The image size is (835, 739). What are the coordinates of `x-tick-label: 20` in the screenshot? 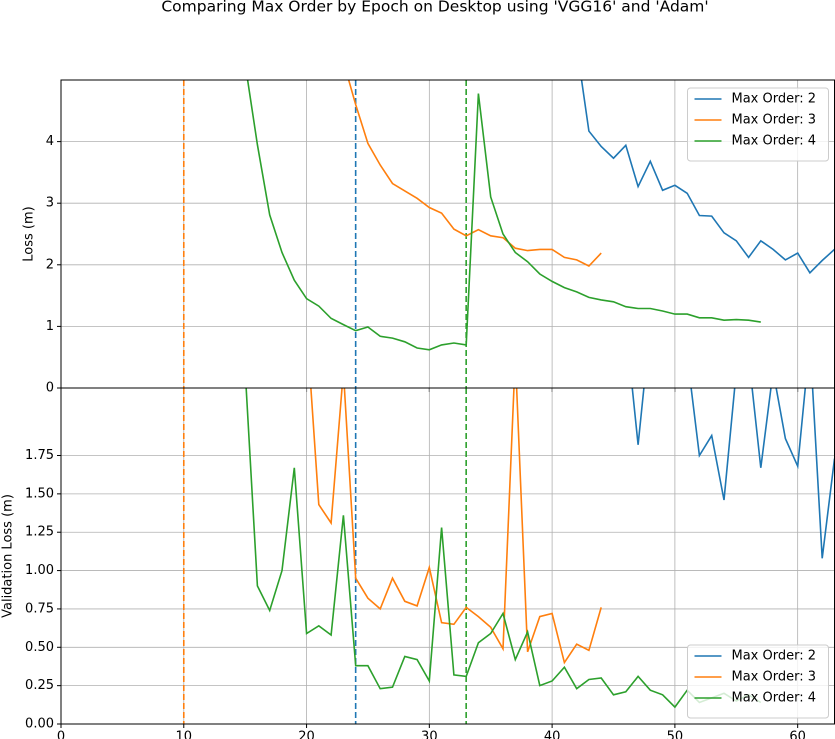 It's located at (306, 734).